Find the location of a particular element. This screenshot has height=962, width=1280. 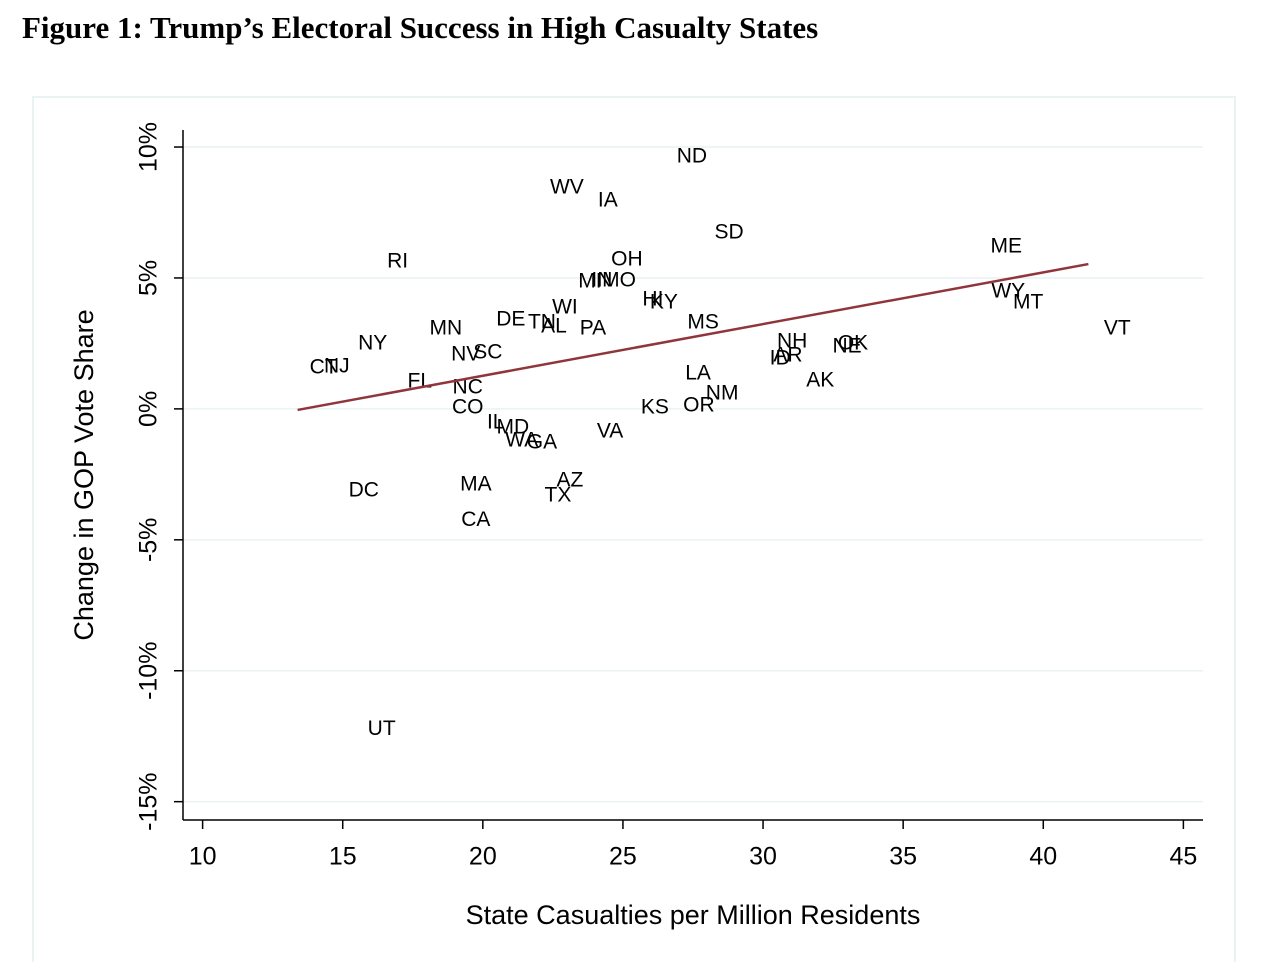

x-tick-label: 30 is located at coordinates (763, 857).